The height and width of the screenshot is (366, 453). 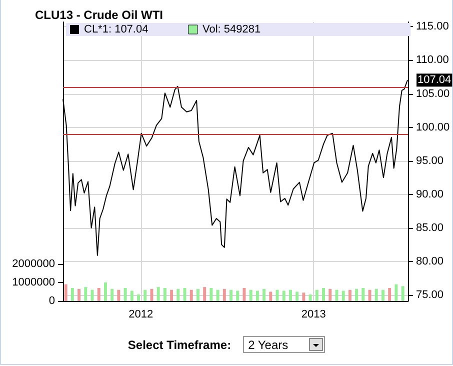 What do you see at coordinates (432, 60) in the screenshot?
I see `y2-tick-label: 110.00` at bounding box center [432, 60].